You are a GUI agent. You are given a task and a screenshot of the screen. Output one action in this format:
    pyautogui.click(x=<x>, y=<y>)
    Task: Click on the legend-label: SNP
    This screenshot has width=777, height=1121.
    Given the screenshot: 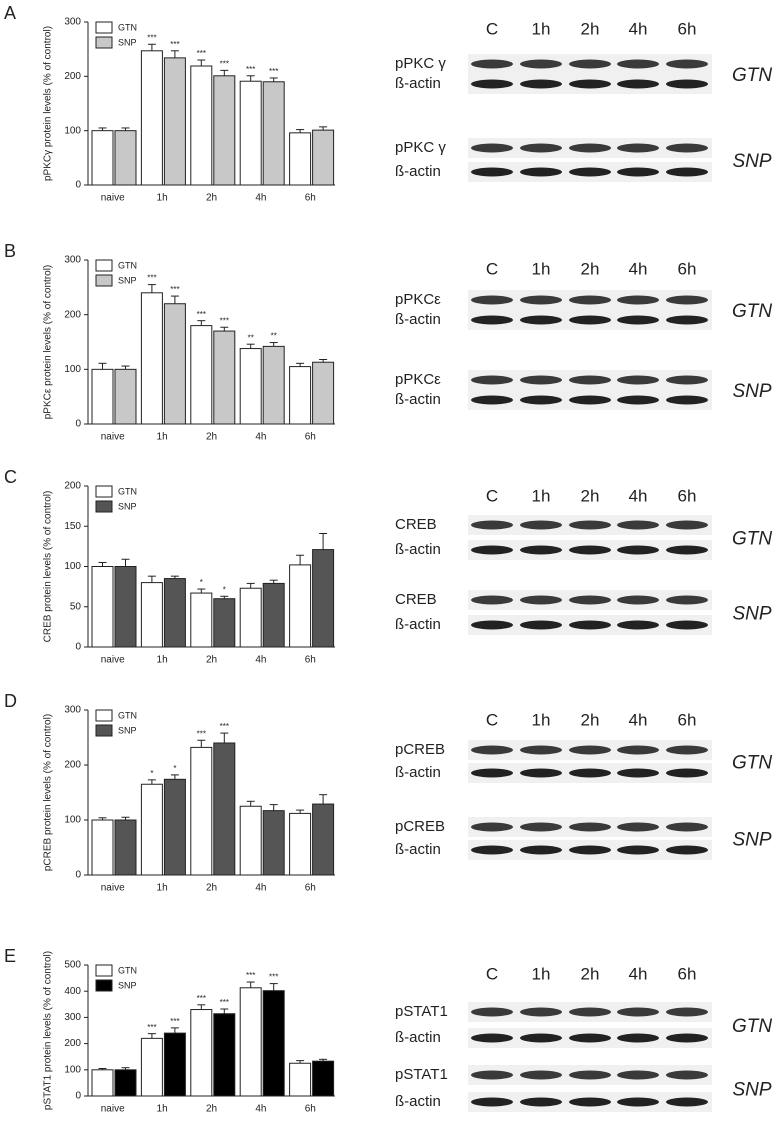 What is the action you would take?
    pyautogui.click(x=127, y=42)
    